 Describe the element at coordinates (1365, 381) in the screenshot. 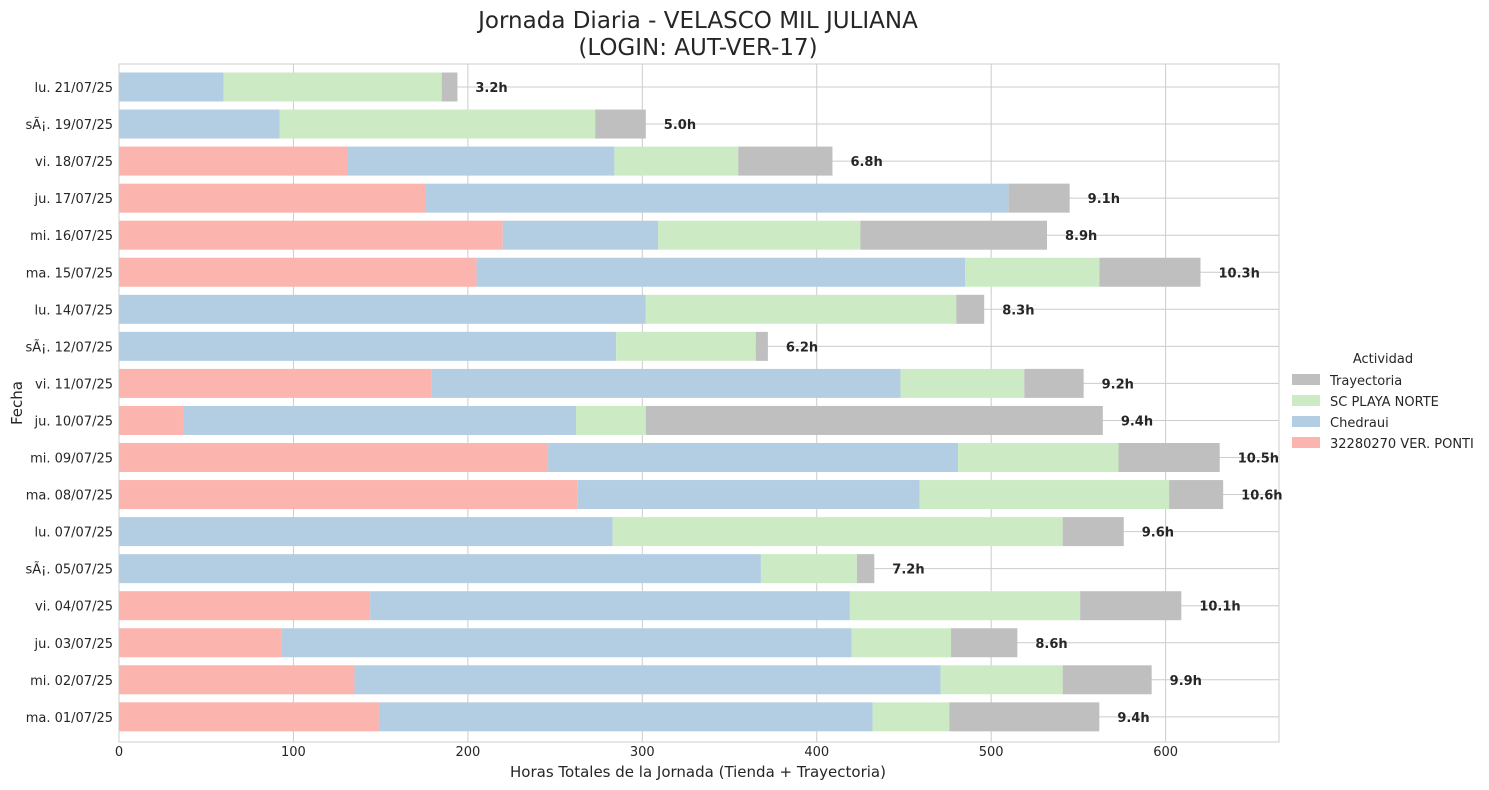

I see `legend-label: Trayectoria` at that location.